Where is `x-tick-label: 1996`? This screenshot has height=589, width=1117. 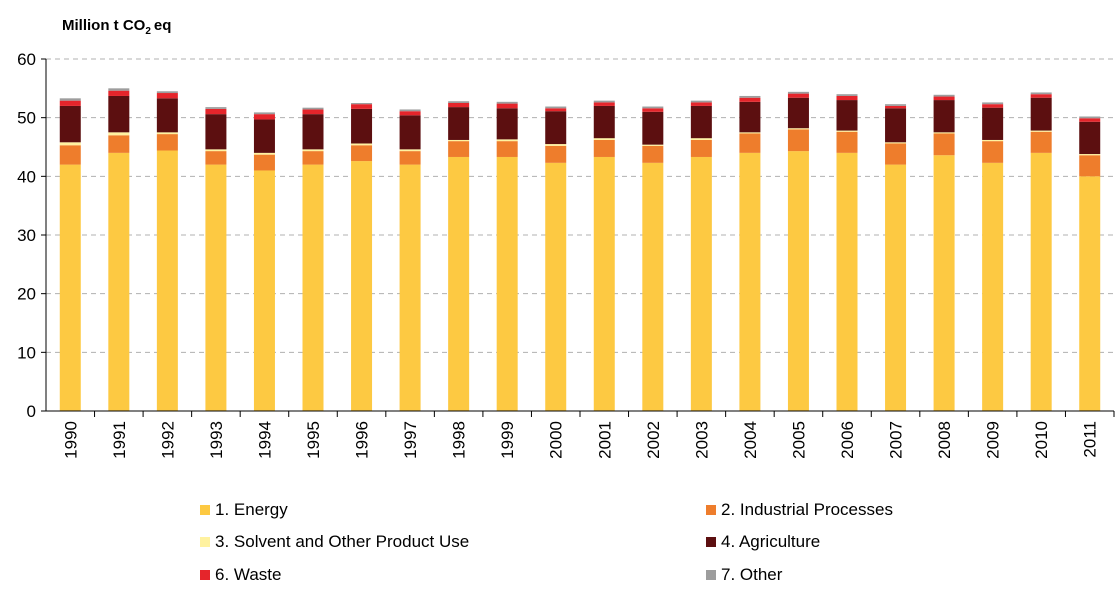 x-tick-label: 1996 is located at coordinates (362, 440).